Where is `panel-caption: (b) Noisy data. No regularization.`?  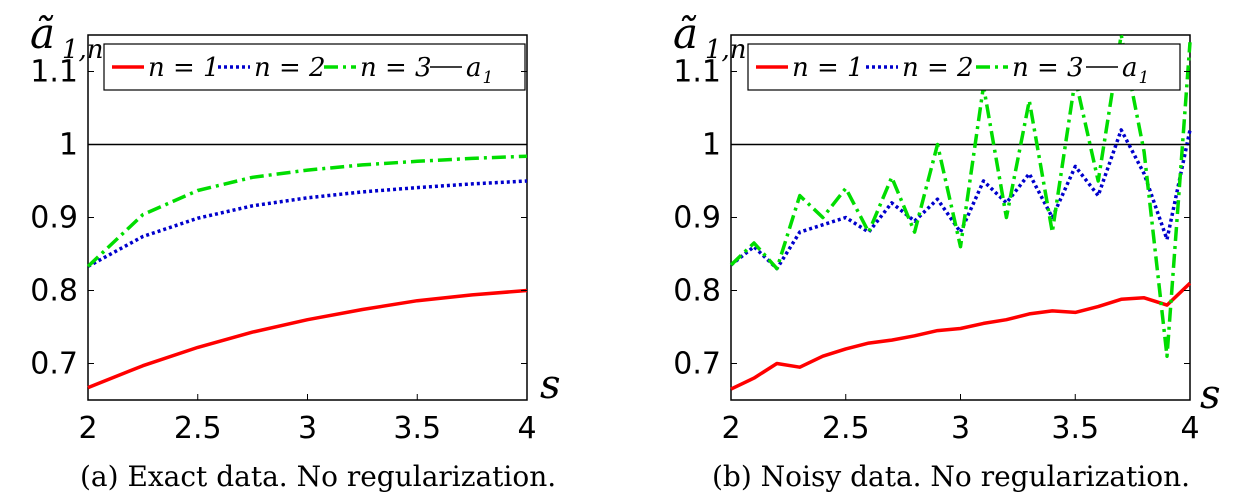
panel-caption: (b) Noisy data. No regularization. is located at coordinates (951, 476).